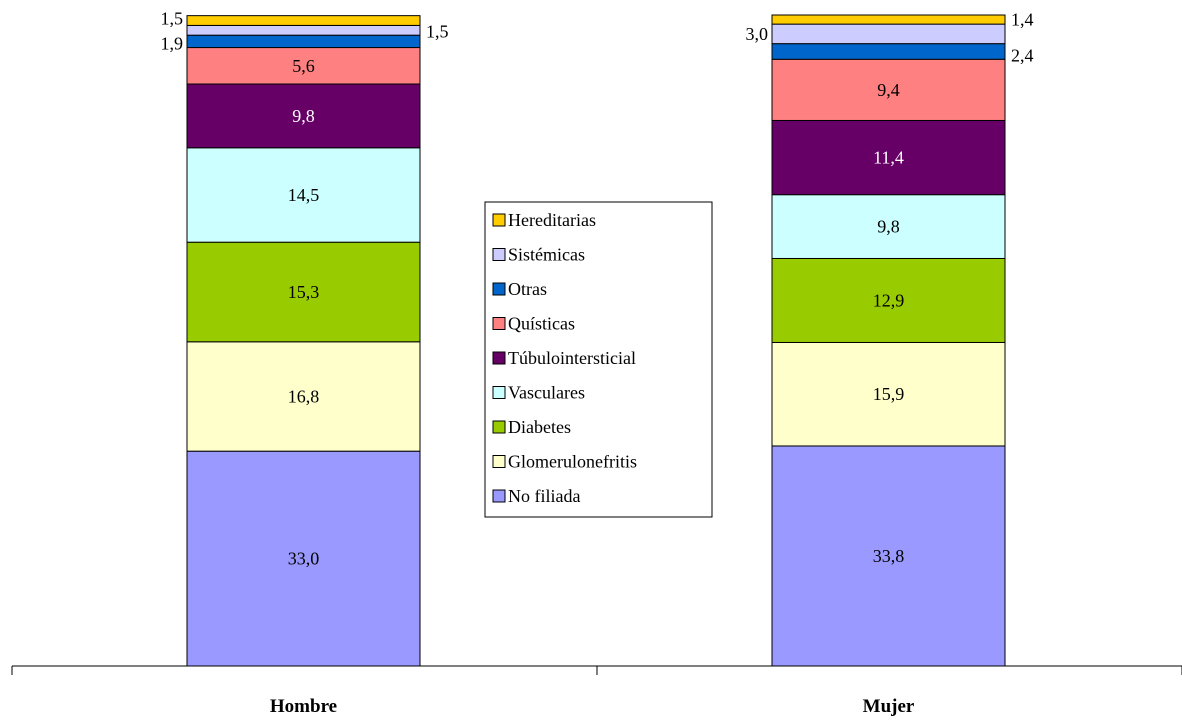 This screenshot has height=722, width=1182. What do you see at coordinates (544, 496) in the screenshot?
I see `legend-label-no-filiada: No filiada` at bounding box center [544, 496].